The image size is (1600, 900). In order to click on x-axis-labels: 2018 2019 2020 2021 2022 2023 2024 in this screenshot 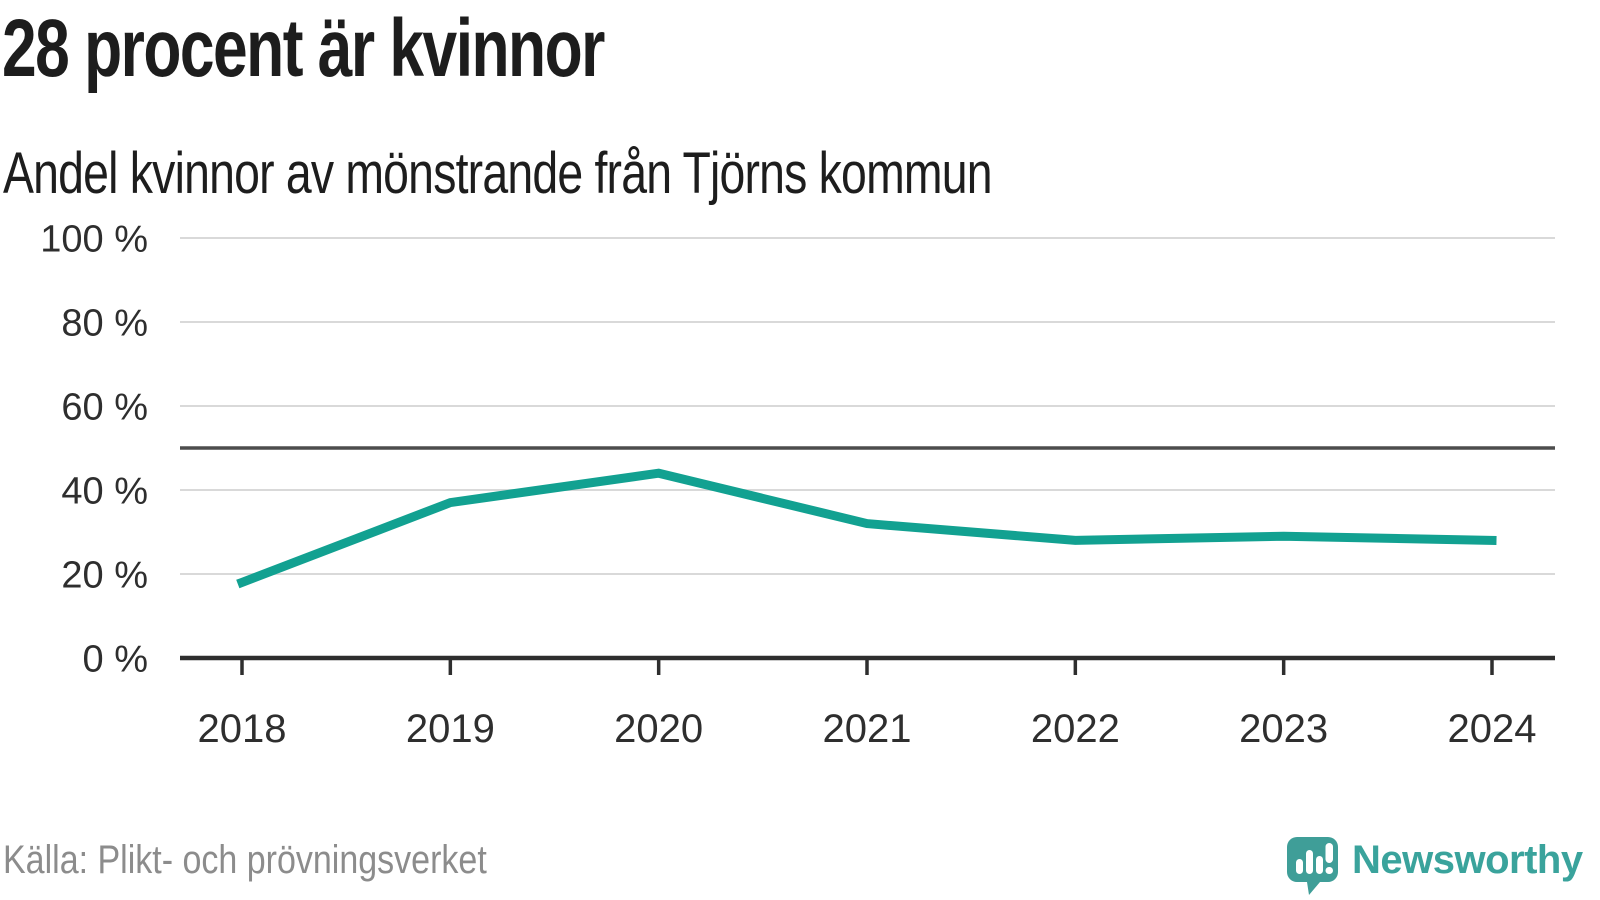, I will do `click(867, 729)`.